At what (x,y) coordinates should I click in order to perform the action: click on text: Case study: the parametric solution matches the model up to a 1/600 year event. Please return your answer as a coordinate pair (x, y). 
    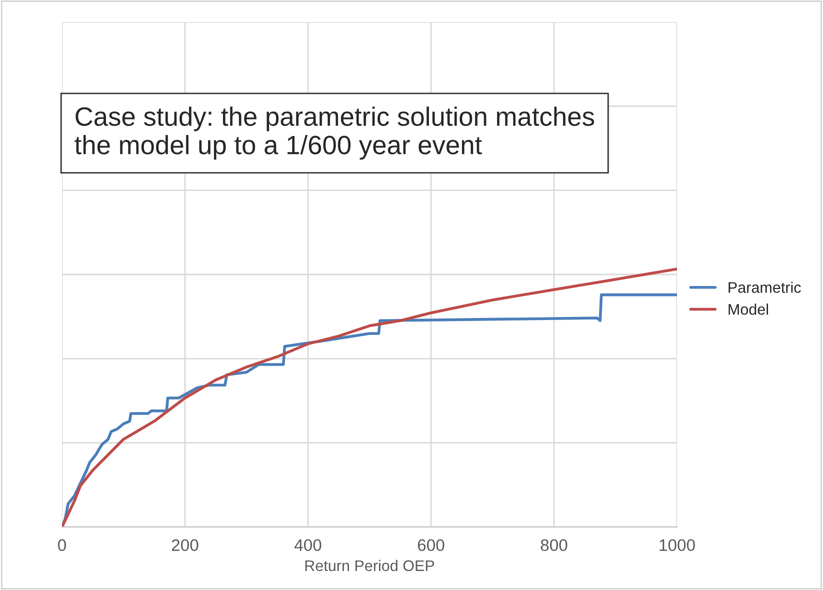
    Looking at the image, I should click on (334, 133).